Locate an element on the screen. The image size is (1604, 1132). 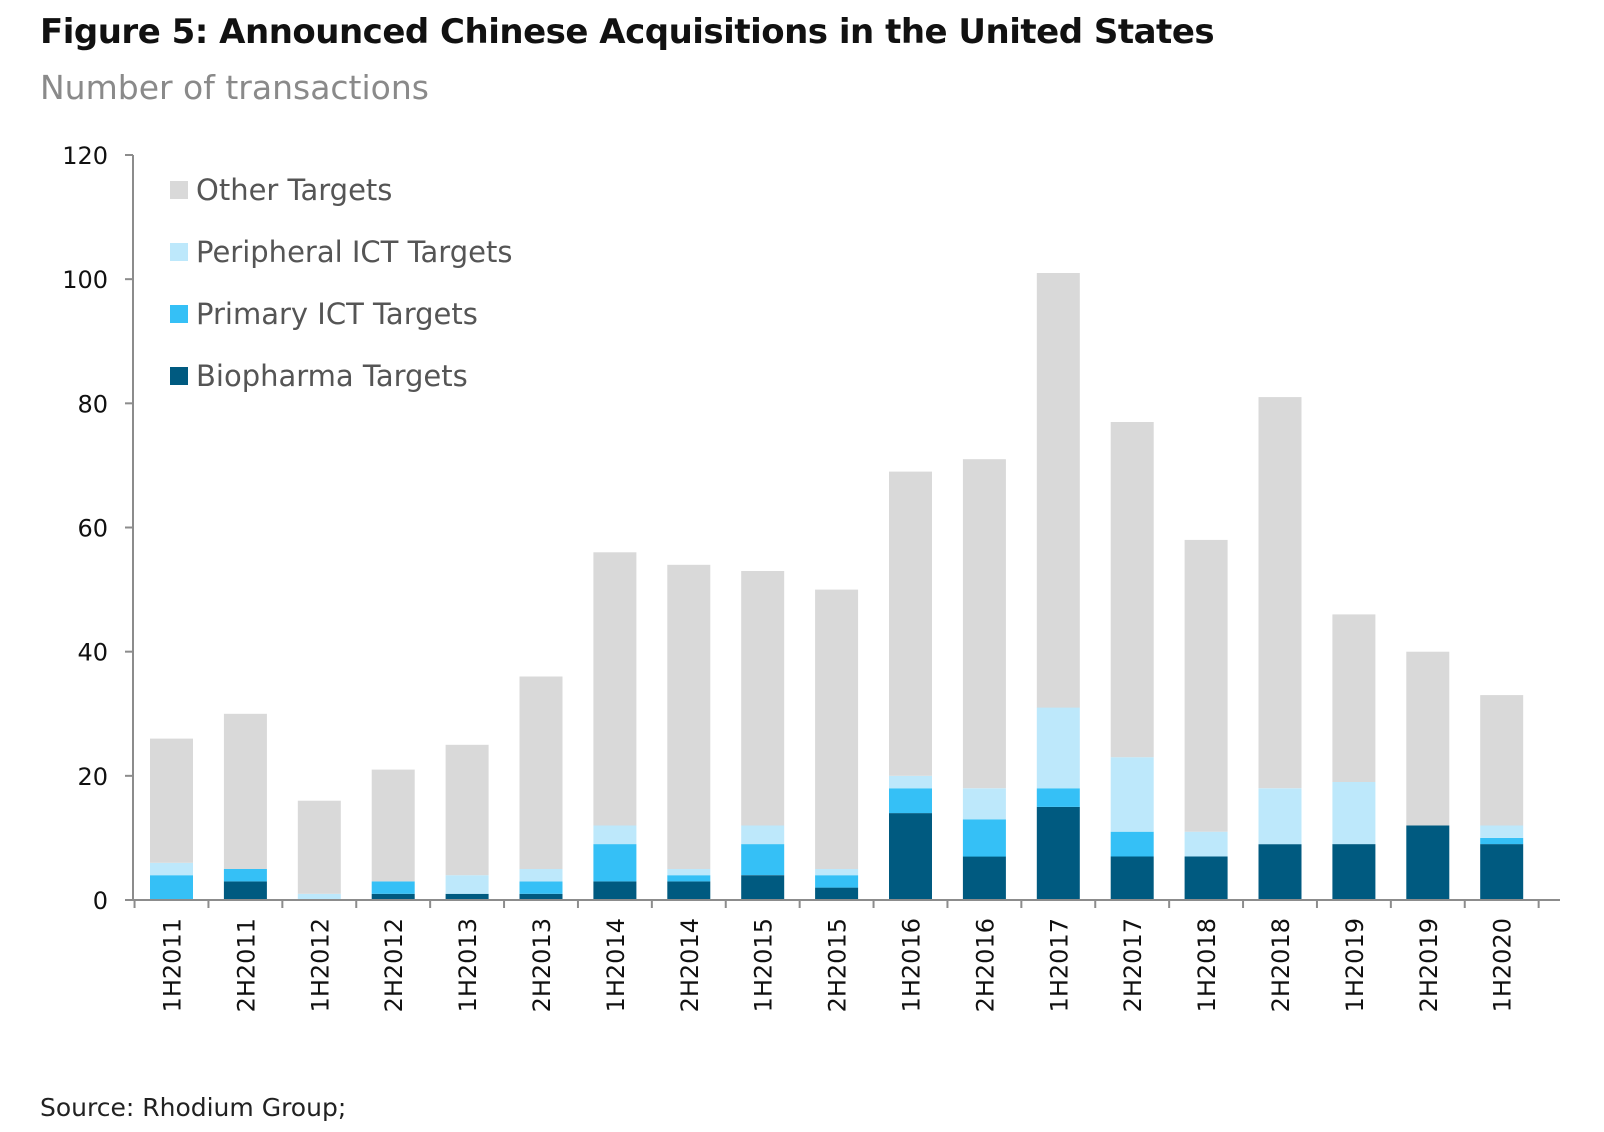
bar-segment-primary-ict-targets-2H2017 is located at coordinates (1132, 844).